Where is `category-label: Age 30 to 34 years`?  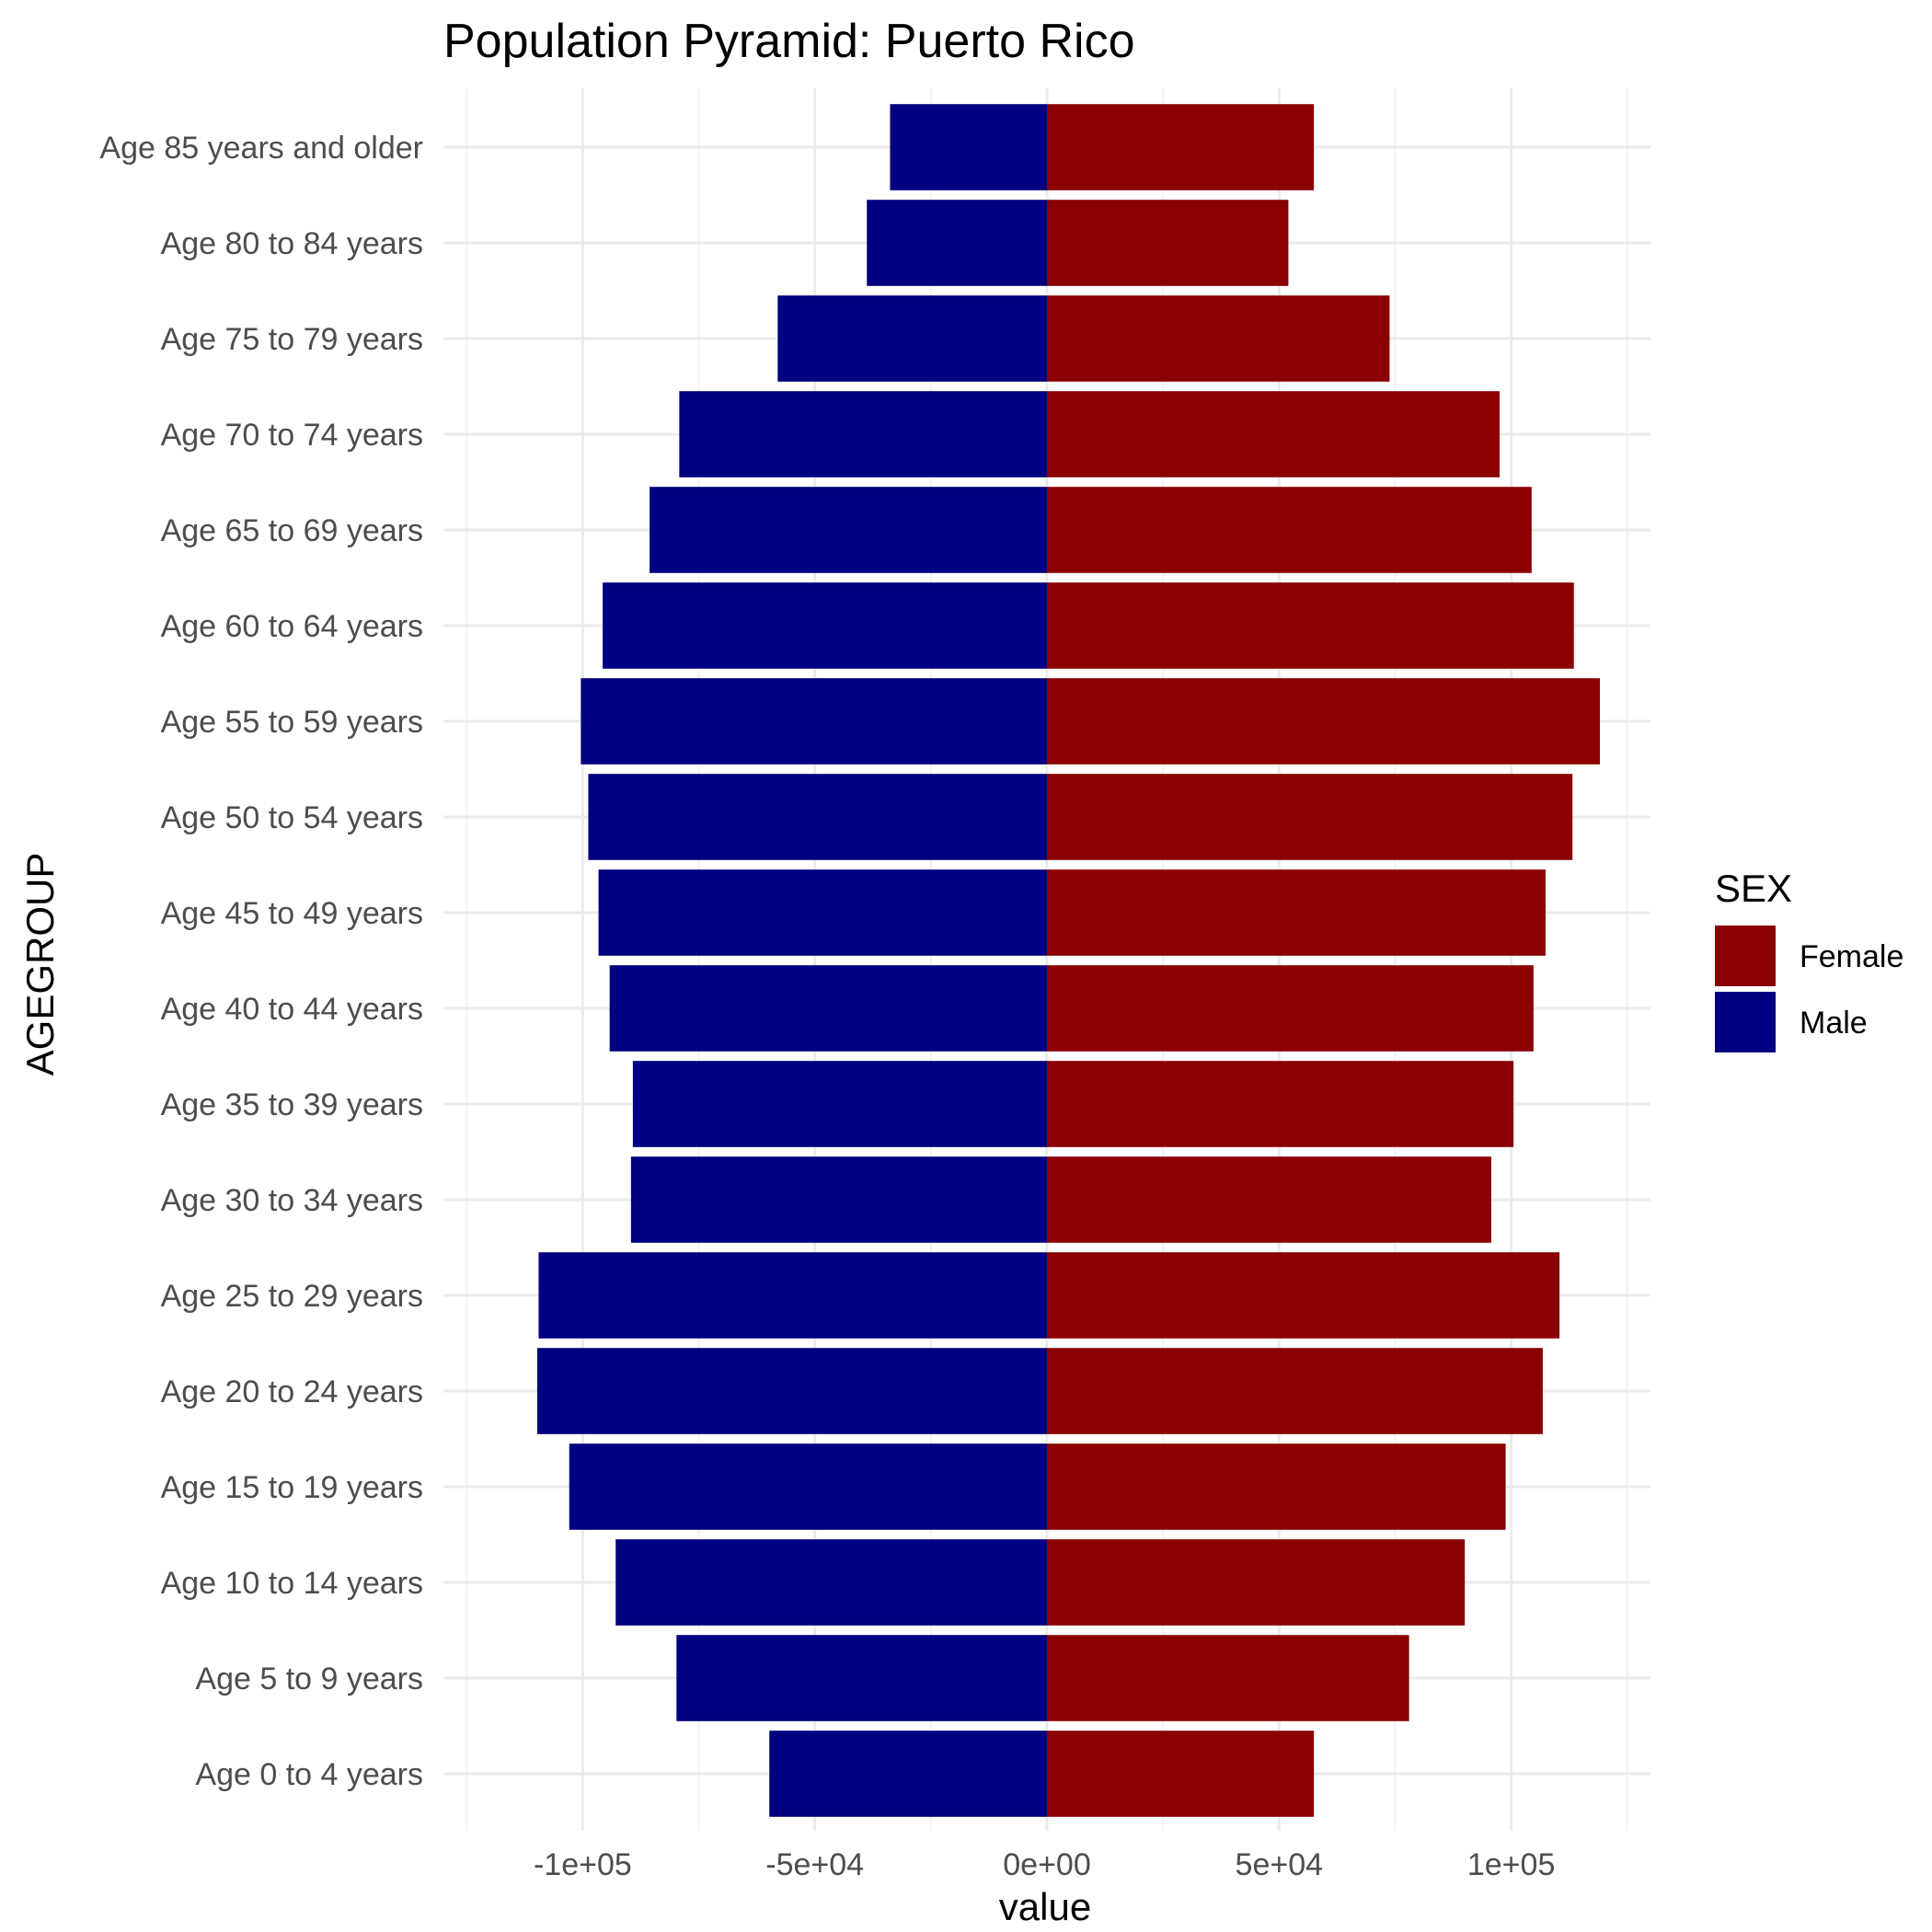
category-label: Age 30 to 34 years is located at coordinates (292, 1200).